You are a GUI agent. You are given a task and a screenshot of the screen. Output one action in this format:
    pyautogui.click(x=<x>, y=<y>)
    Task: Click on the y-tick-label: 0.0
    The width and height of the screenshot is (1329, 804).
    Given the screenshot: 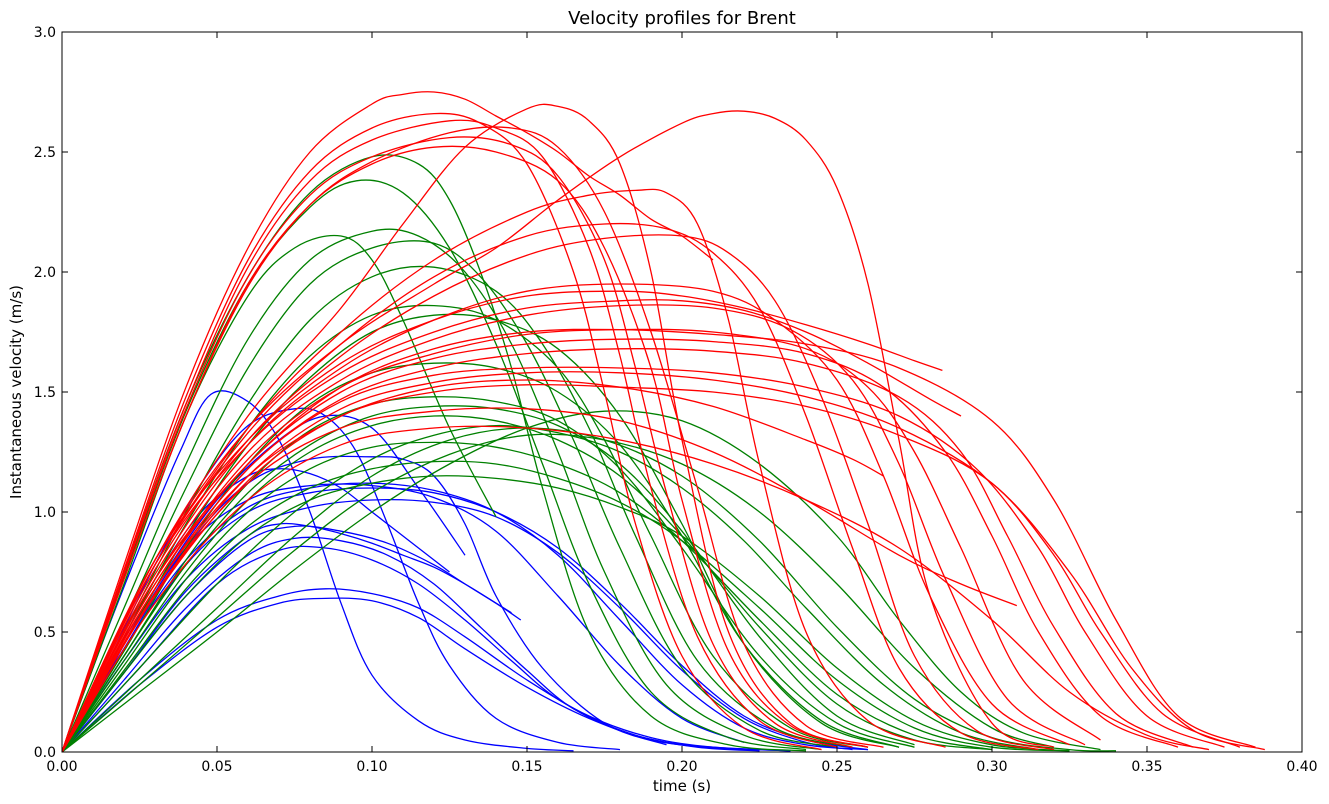 What is the action you would take?
    pyautogui.click(x=45, y=753)
    